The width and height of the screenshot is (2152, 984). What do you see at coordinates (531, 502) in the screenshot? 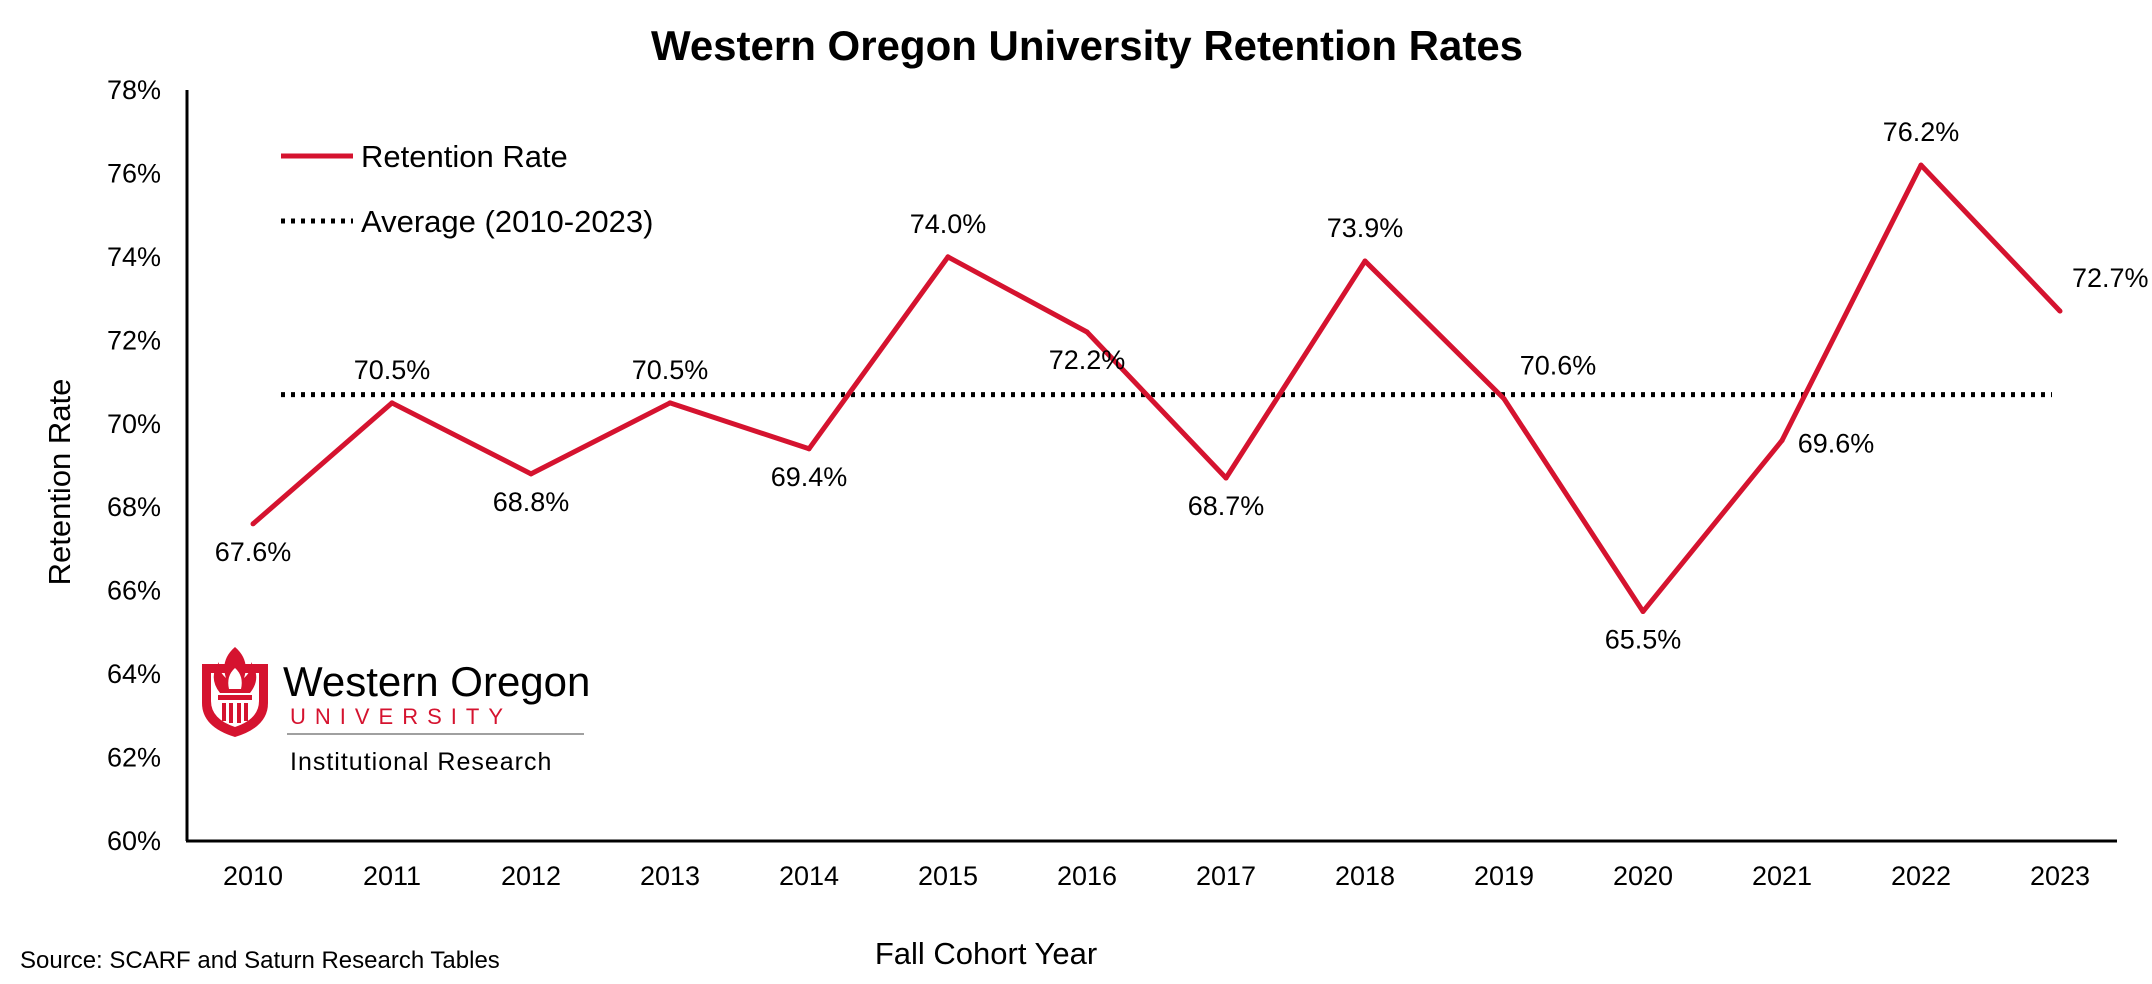
I see `data-label: 68.8%` at bounding box center [531, 502].